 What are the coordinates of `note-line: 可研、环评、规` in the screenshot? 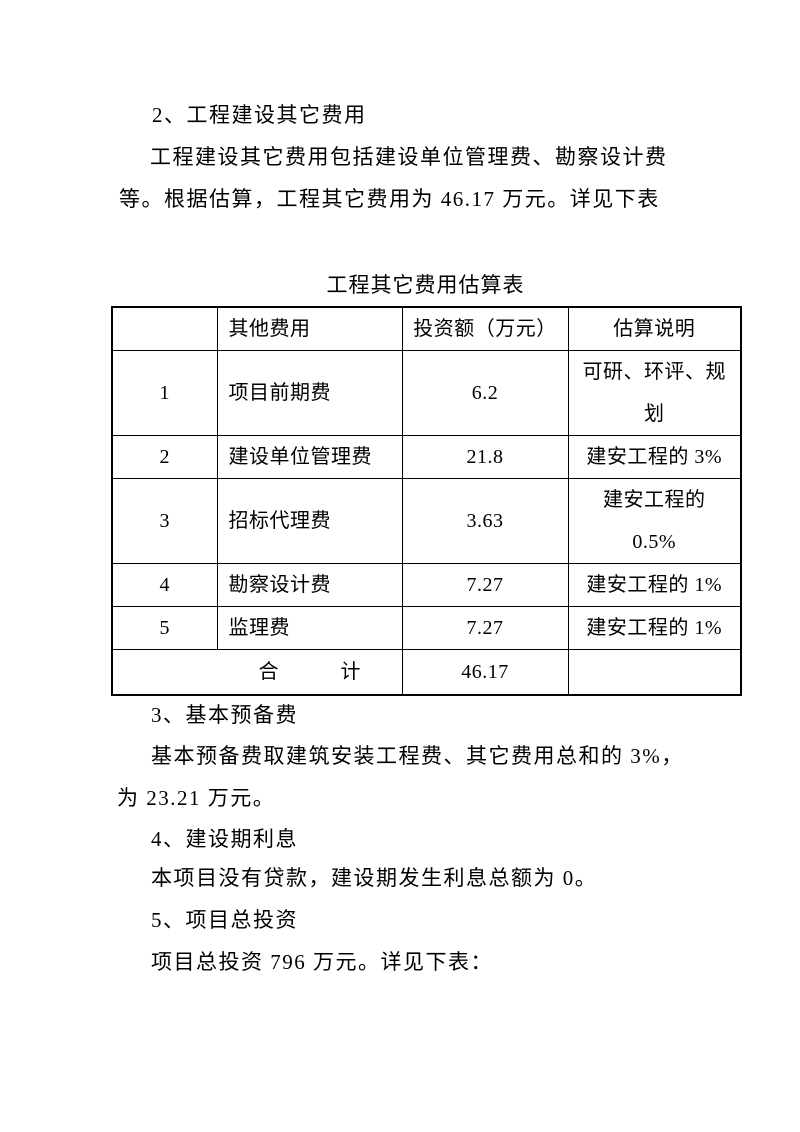 It's located at (654, 372).